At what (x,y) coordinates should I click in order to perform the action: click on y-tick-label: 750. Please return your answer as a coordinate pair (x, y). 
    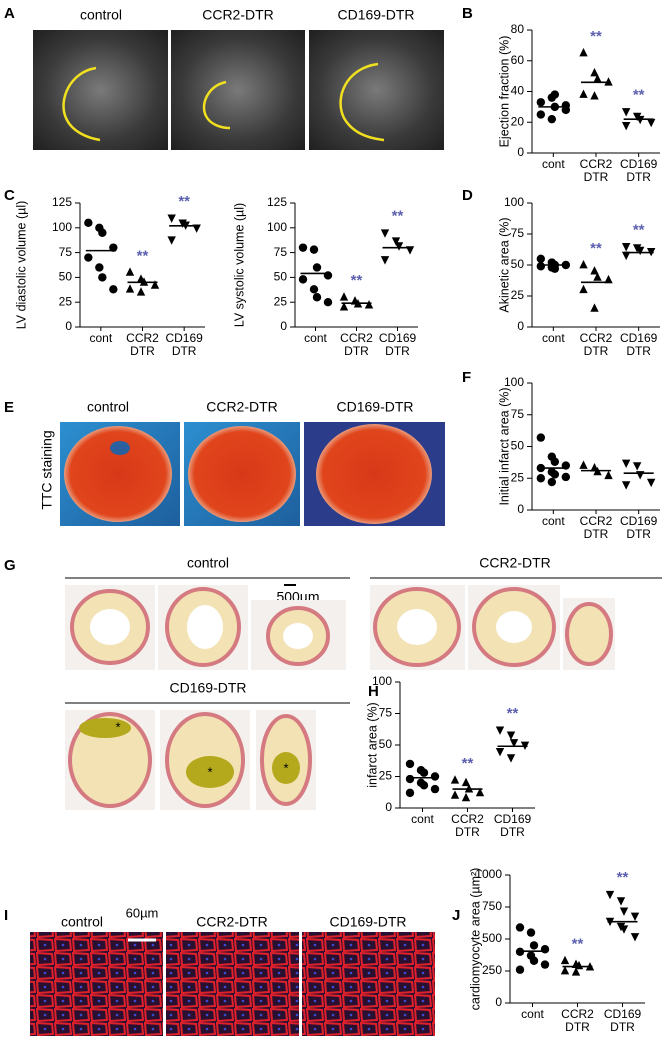
    Looking at the image, I should click on (492, 906).